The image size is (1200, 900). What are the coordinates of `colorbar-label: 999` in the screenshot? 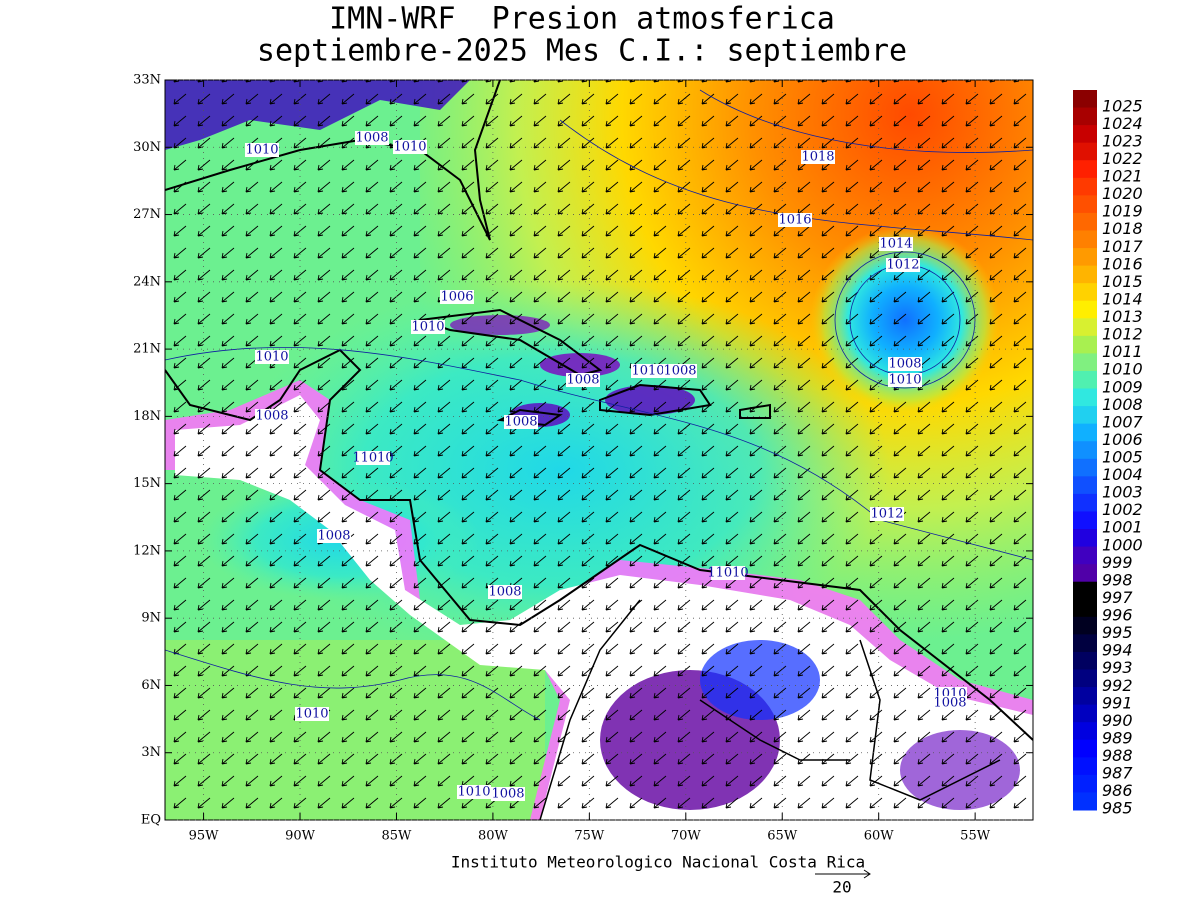 It's located at (1117, 562).